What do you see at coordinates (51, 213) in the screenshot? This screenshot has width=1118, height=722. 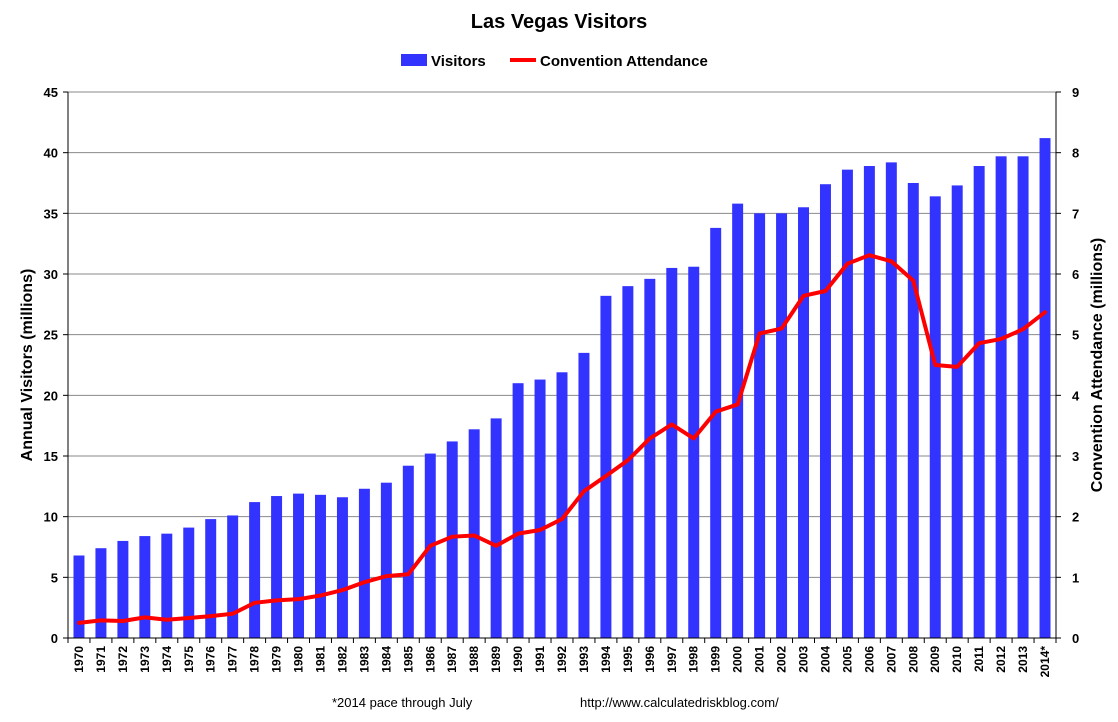 I see `left-tick-label: 35` at bounding box center [51, 213].